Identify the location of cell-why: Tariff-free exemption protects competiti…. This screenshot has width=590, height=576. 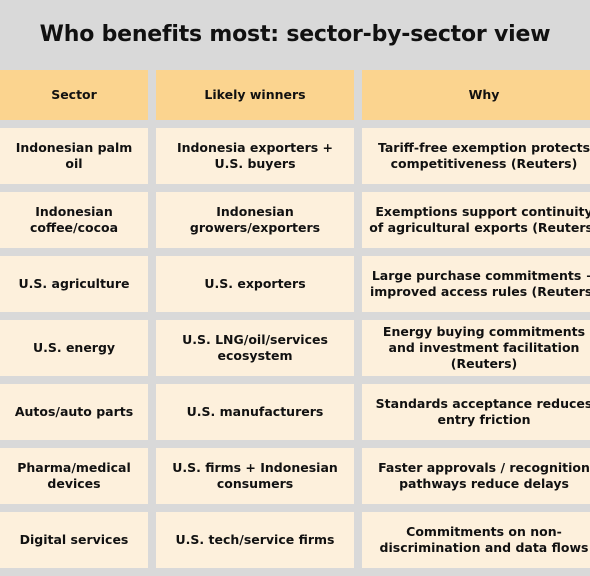
(476, 156).